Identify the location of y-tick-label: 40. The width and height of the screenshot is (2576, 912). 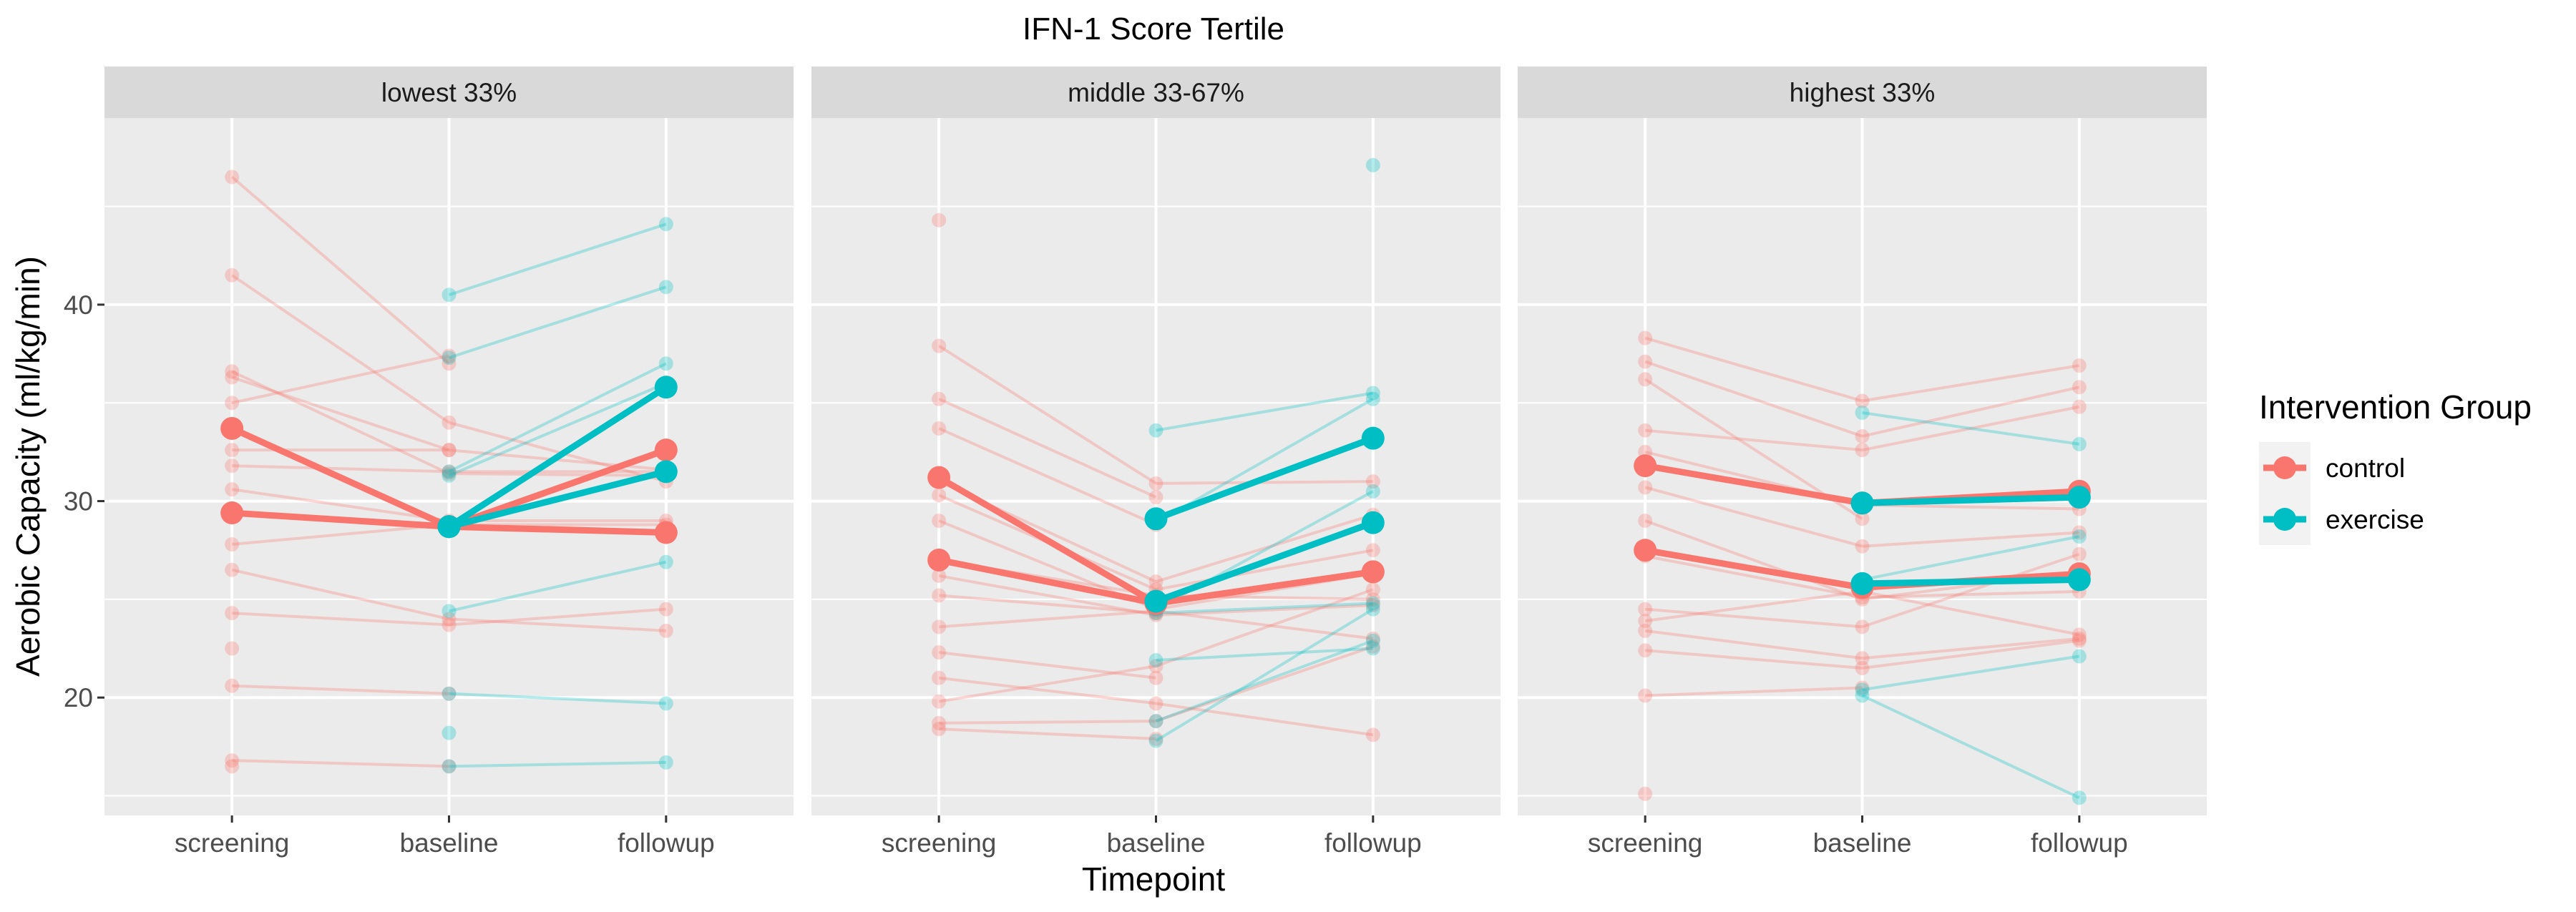
(78, 305).